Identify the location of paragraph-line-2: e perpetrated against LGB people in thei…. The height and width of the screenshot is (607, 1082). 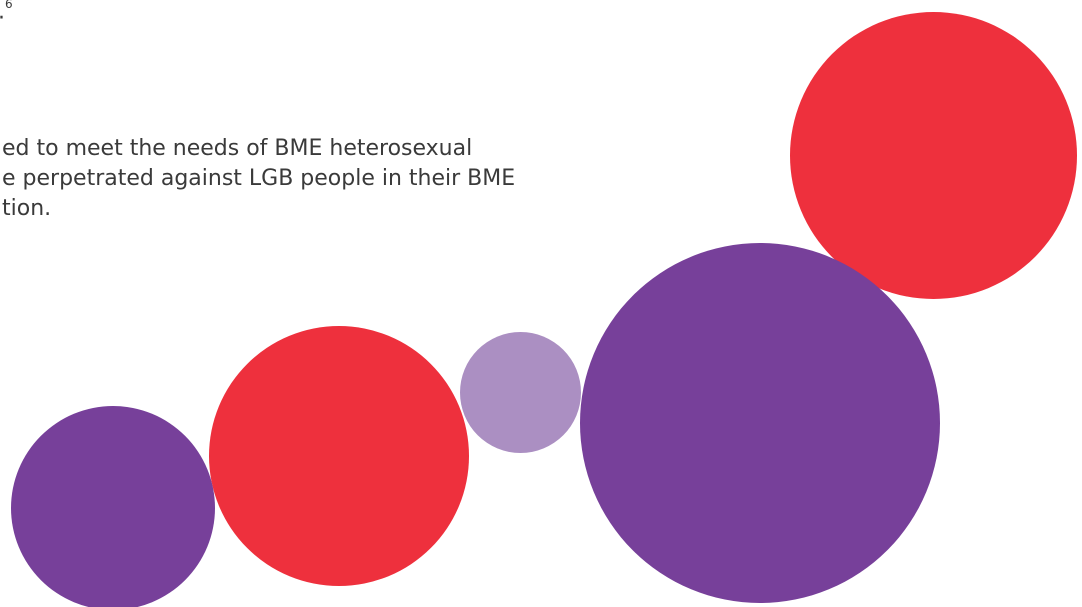
(259, 178).